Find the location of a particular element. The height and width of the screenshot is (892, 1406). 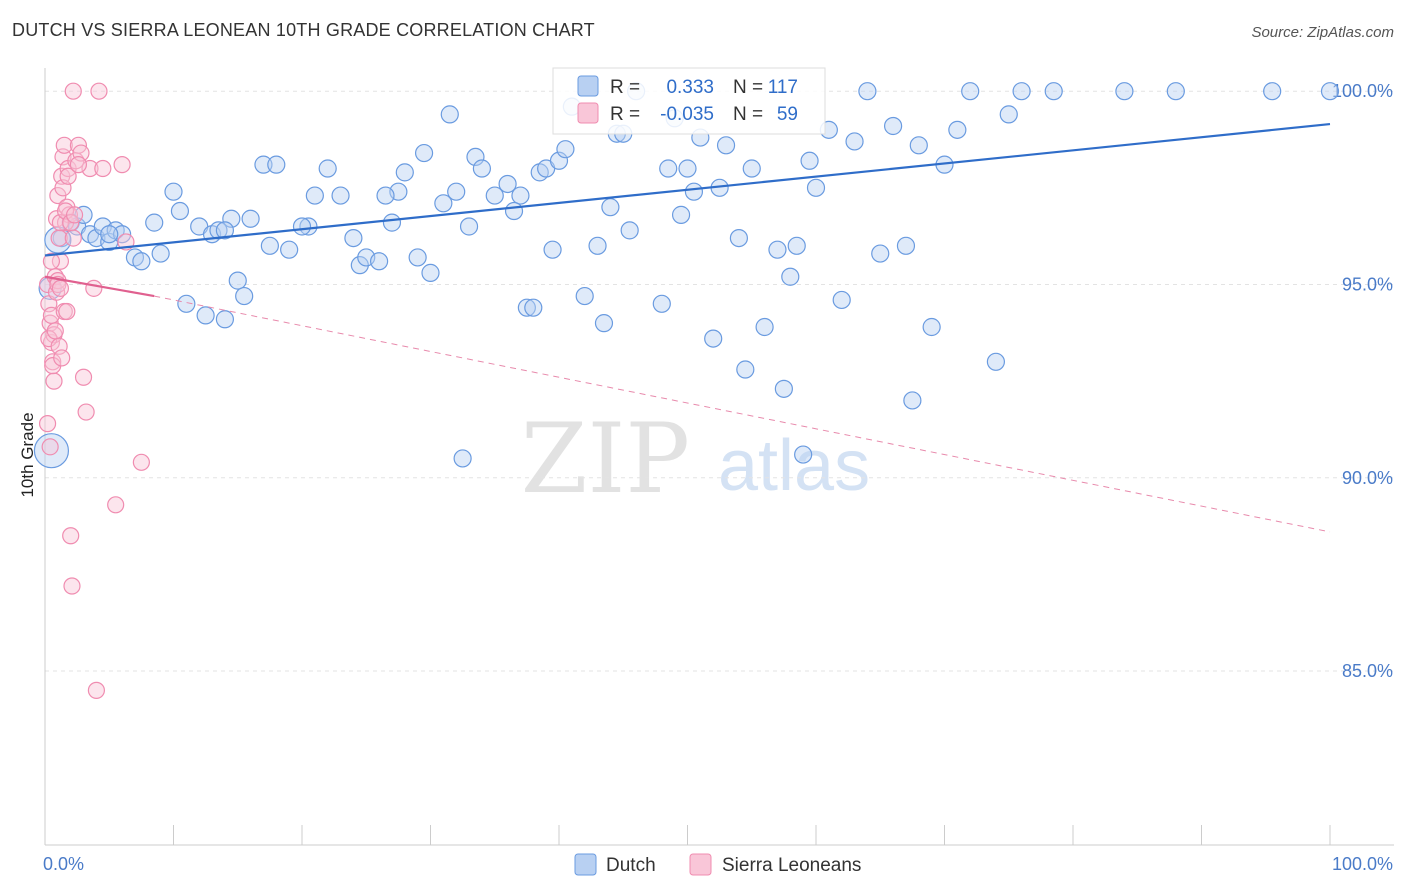

x-tick-labels: 0.0% 100.0% is located at coordinates (718, 864).